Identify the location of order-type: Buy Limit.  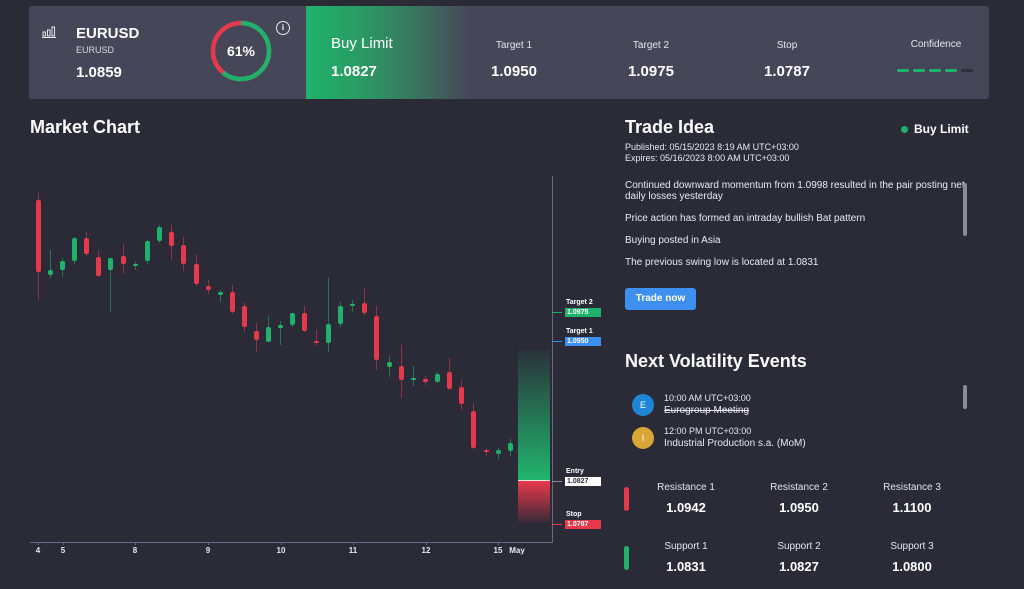
(362, 43).